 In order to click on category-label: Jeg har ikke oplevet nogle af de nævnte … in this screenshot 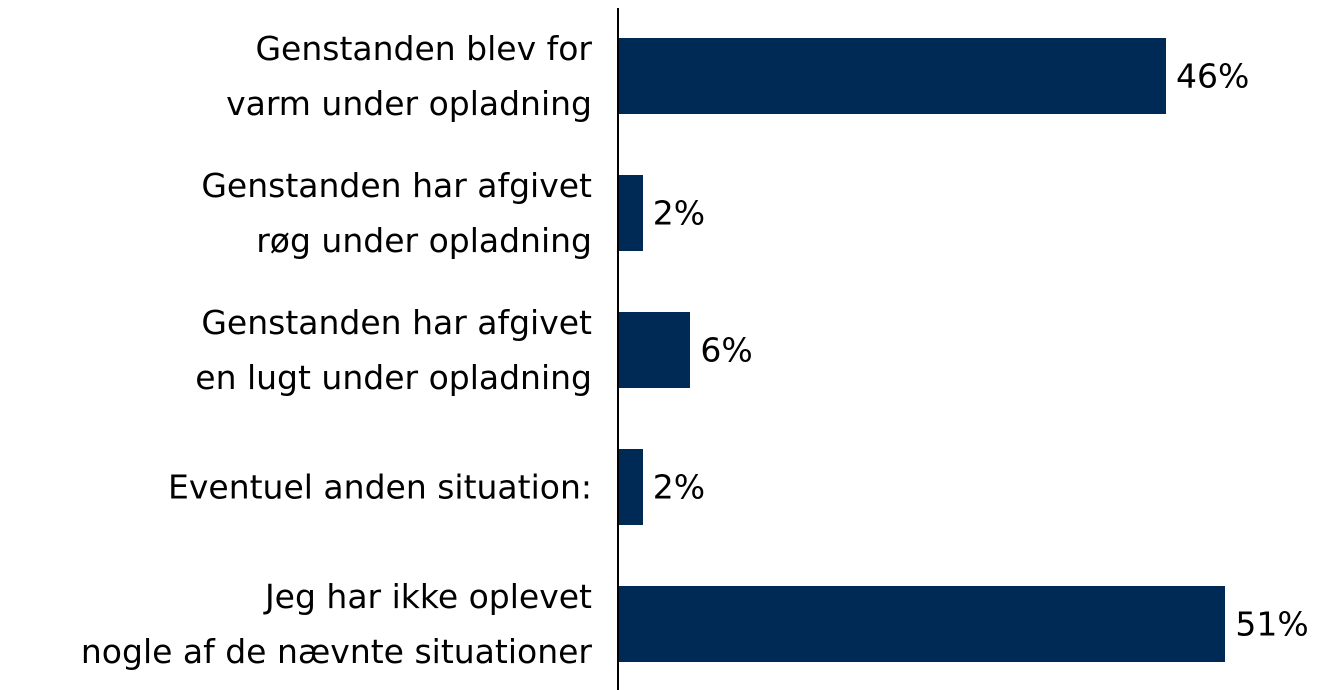, I will do `click(336, 624)`.